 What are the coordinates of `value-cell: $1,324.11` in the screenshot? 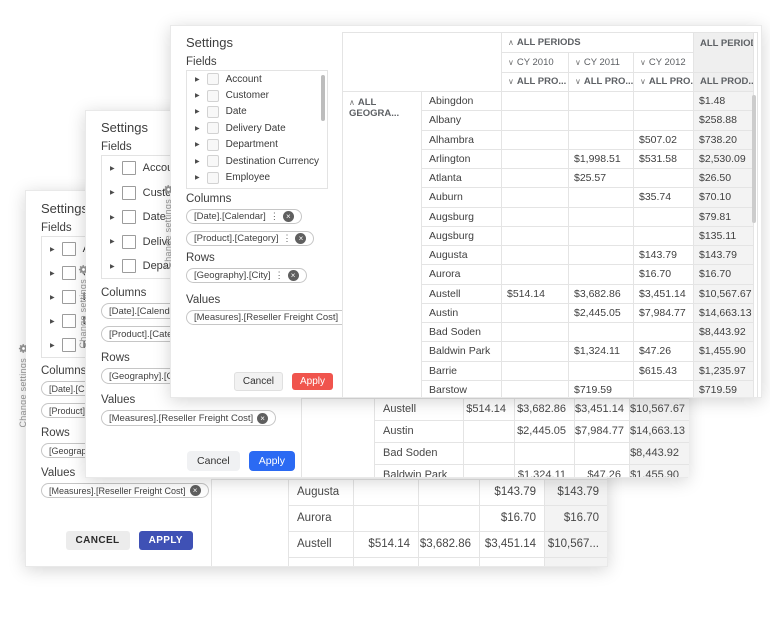 It's located at (601, 352).